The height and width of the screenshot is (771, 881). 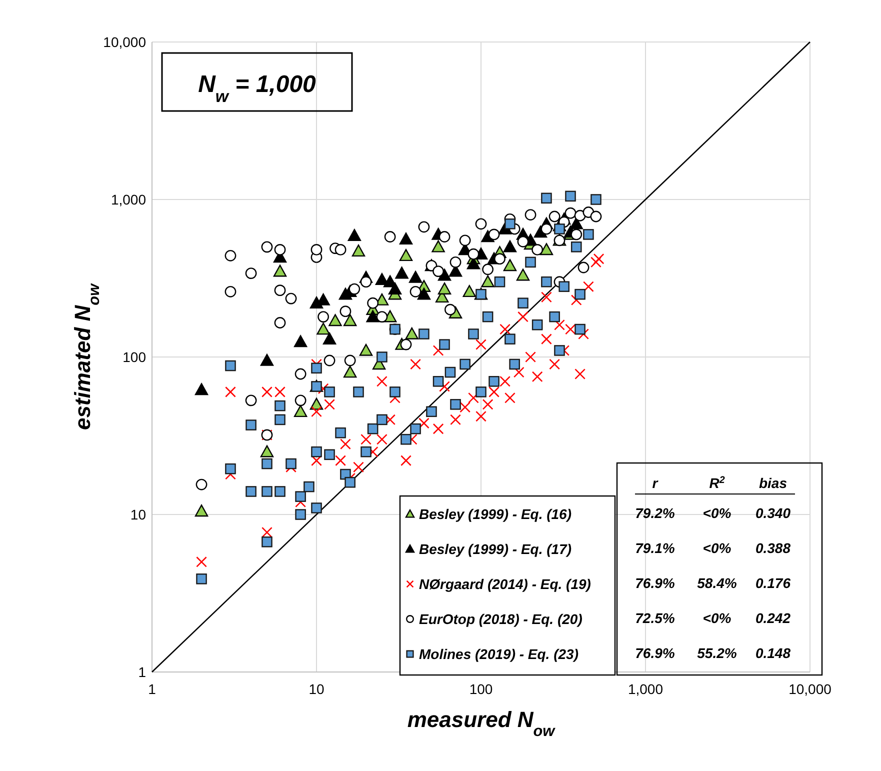 What do you see at coordinates (495, 549) in the screenshot?
I see `legend-label: Besley (1999) - Eq. (17)` at bounding box center [495, 549].